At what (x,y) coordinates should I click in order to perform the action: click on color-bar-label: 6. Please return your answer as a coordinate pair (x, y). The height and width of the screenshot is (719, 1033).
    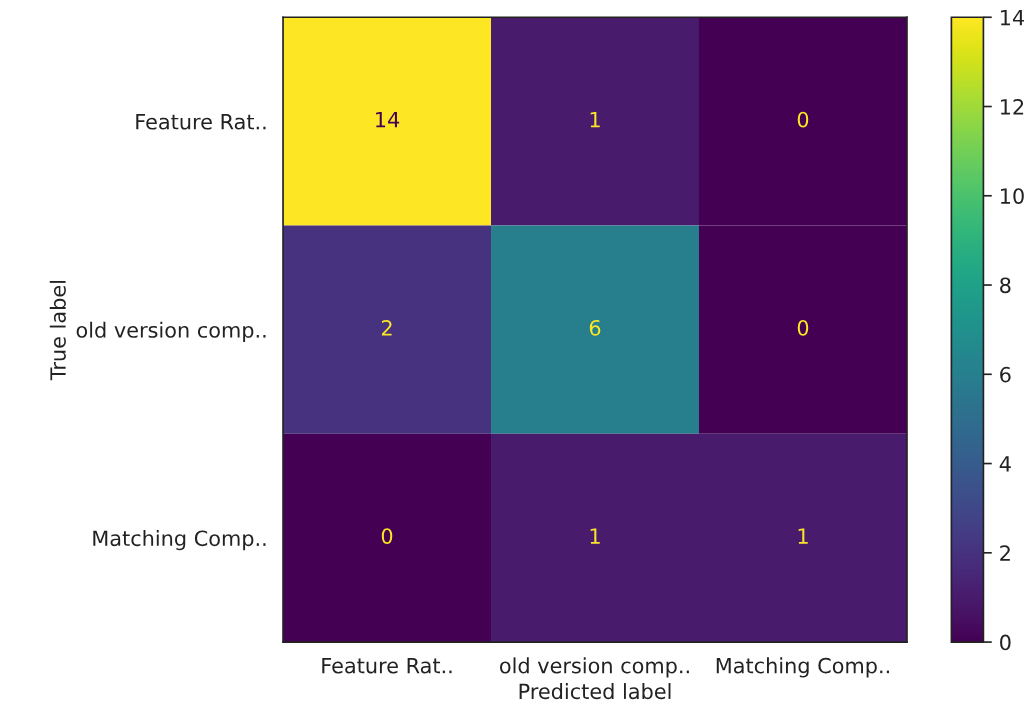
    Looking at the image, I should click on (1005, 374).